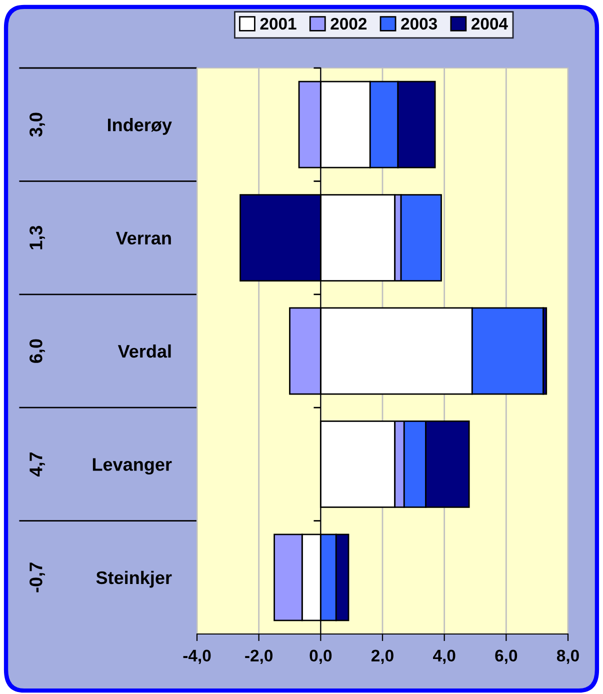 Image resolution: width=603 pixels, height=694 pixels. Describe the element at coordinates (37, 577) in the screenshot. I see `text: -0,7` at that location.